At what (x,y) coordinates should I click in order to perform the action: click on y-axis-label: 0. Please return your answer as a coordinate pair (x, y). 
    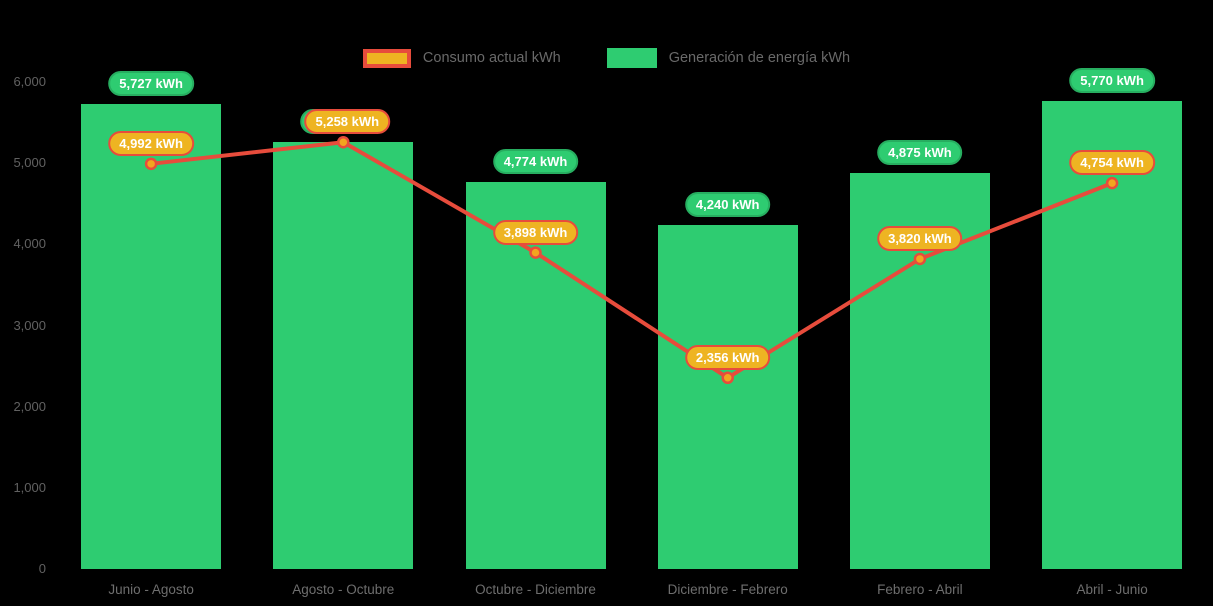
    Looking at the image, I should click on (42, 568).